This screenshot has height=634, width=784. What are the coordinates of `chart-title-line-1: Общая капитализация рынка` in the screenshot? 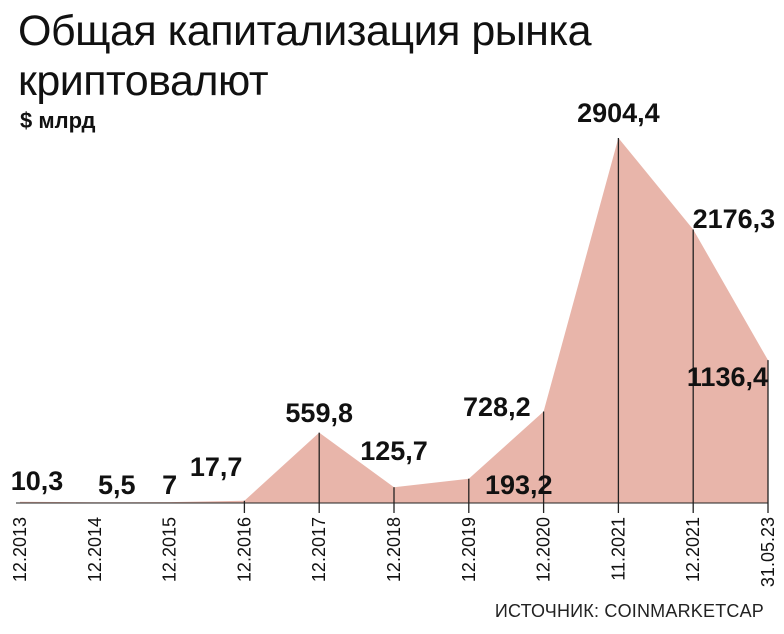 It's located at (305, 31).